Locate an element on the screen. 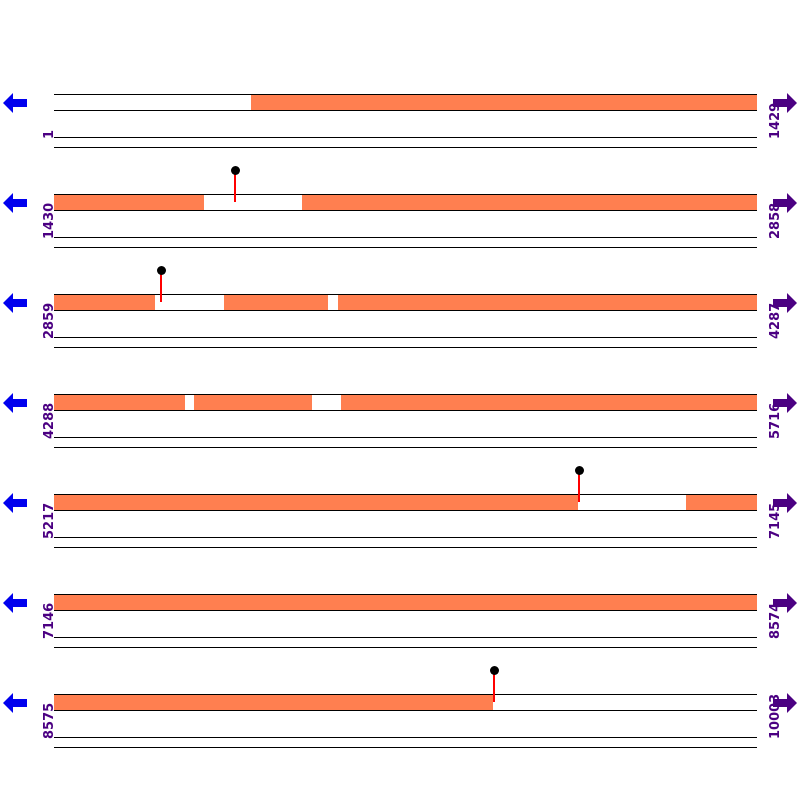 The image size is (800, 800). row-end-coordinate: 1429 is located at coordinates (775, 120).